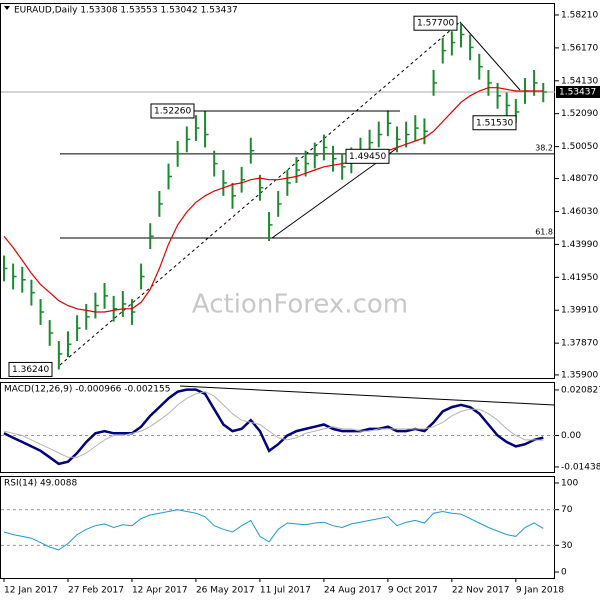 This screenshot has width=600, height=600. I want to click on y-tick-label: 1.37870, so click(579, 344).